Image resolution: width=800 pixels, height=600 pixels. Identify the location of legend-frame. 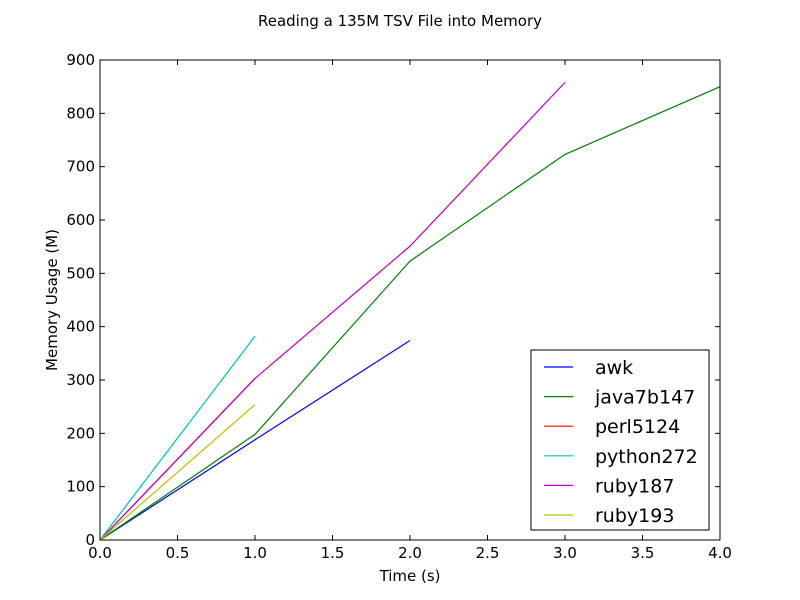
(620, 440).